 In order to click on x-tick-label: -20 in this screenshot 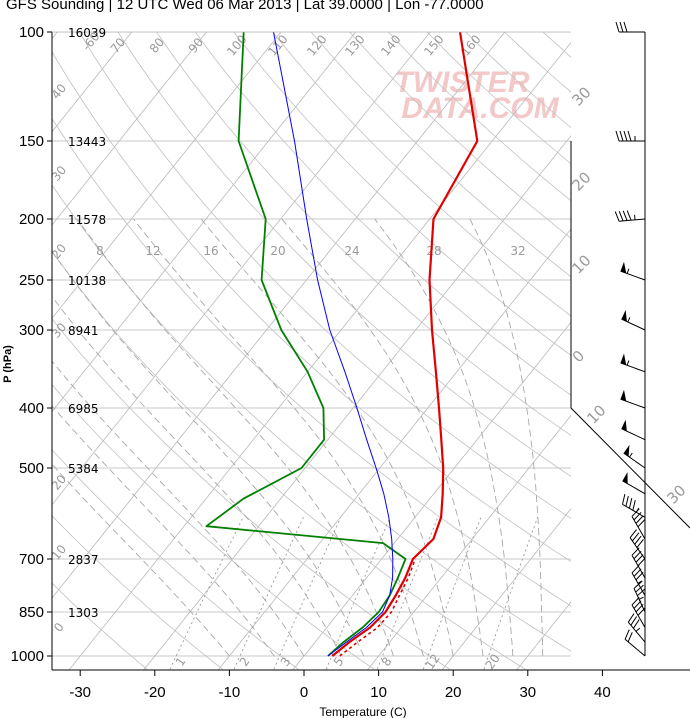, I will do `click(155, 692)`.